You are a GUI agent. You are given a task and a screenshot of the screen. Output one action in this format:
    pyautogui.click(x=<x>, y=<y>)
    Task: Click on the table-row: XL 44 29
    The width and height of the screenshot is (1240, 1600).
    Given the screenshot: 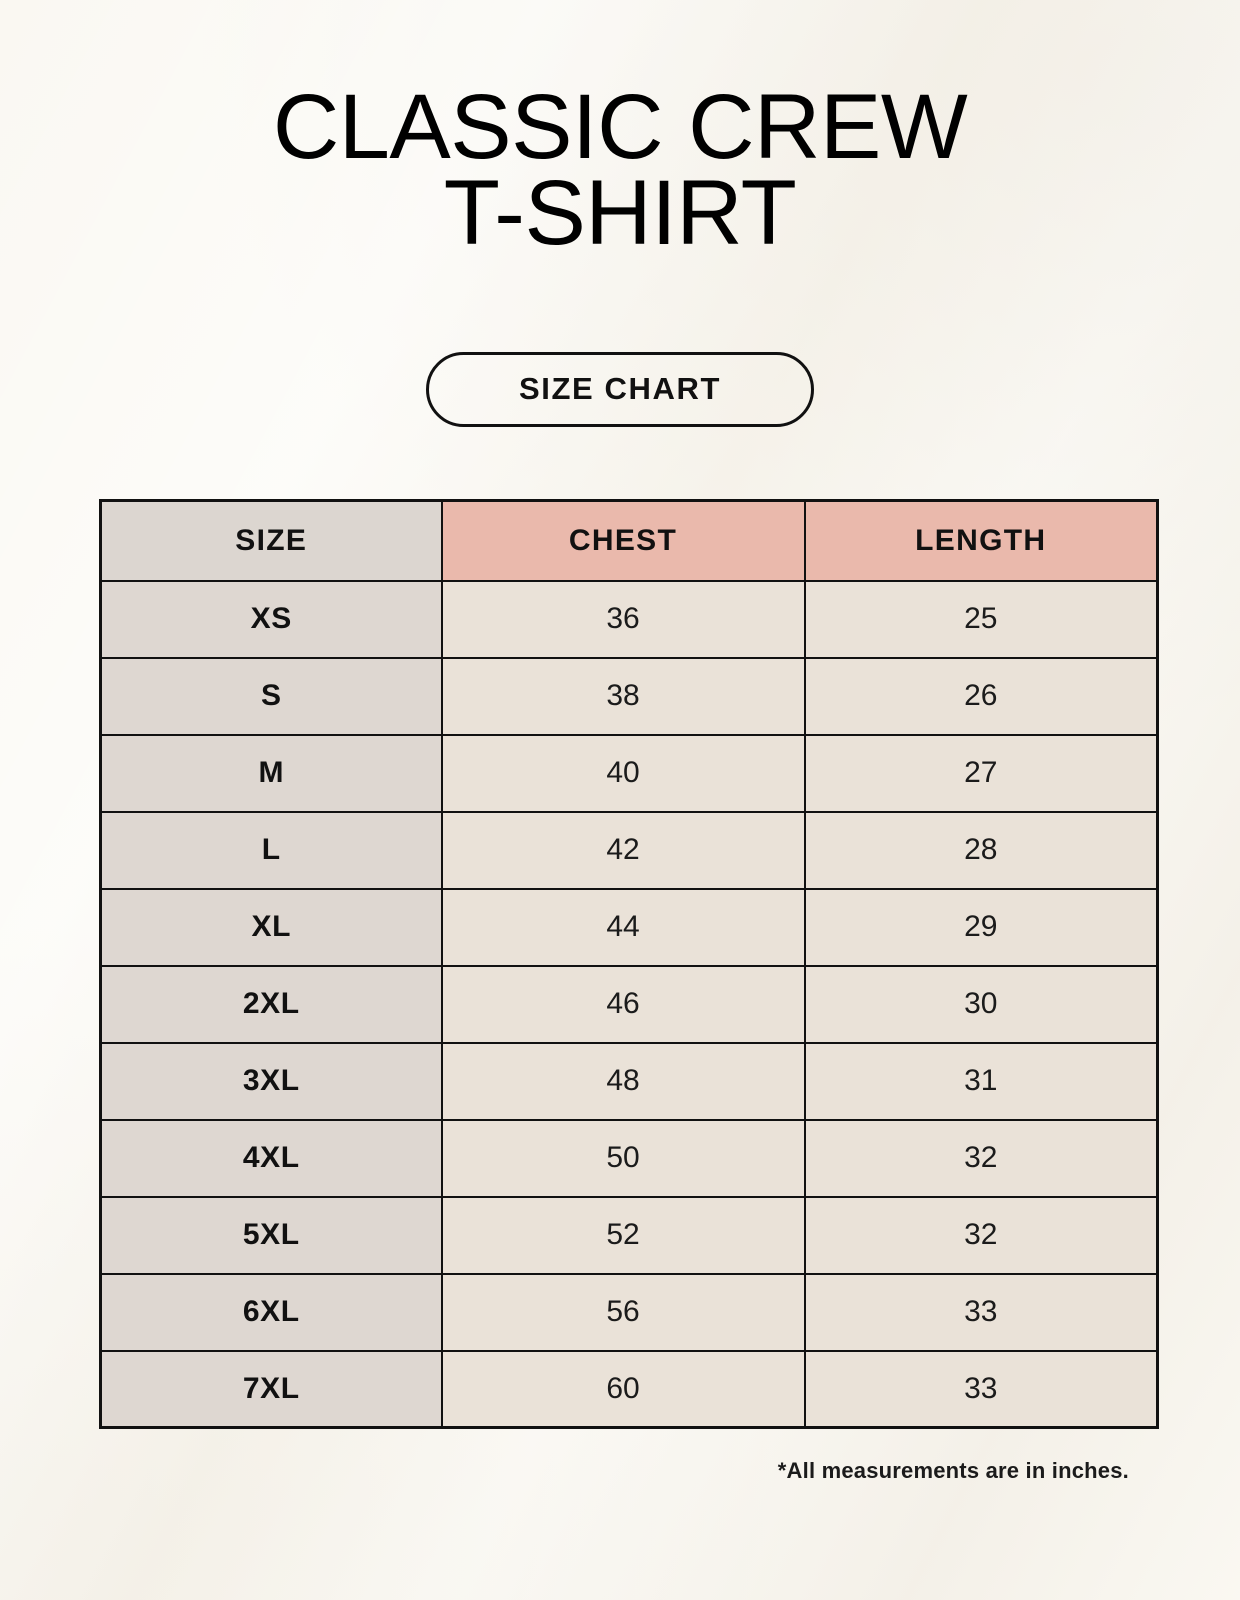 What is the action you would take?
    pyautogui.click(x=629, y=927)
    